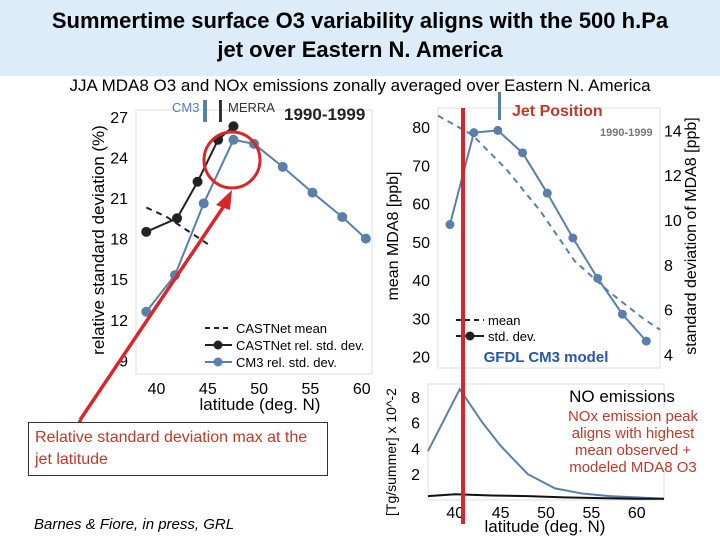  Describe the element at coordinates (512, 336) in the screenshot. I see `legend-std: std. dev.` at that location.